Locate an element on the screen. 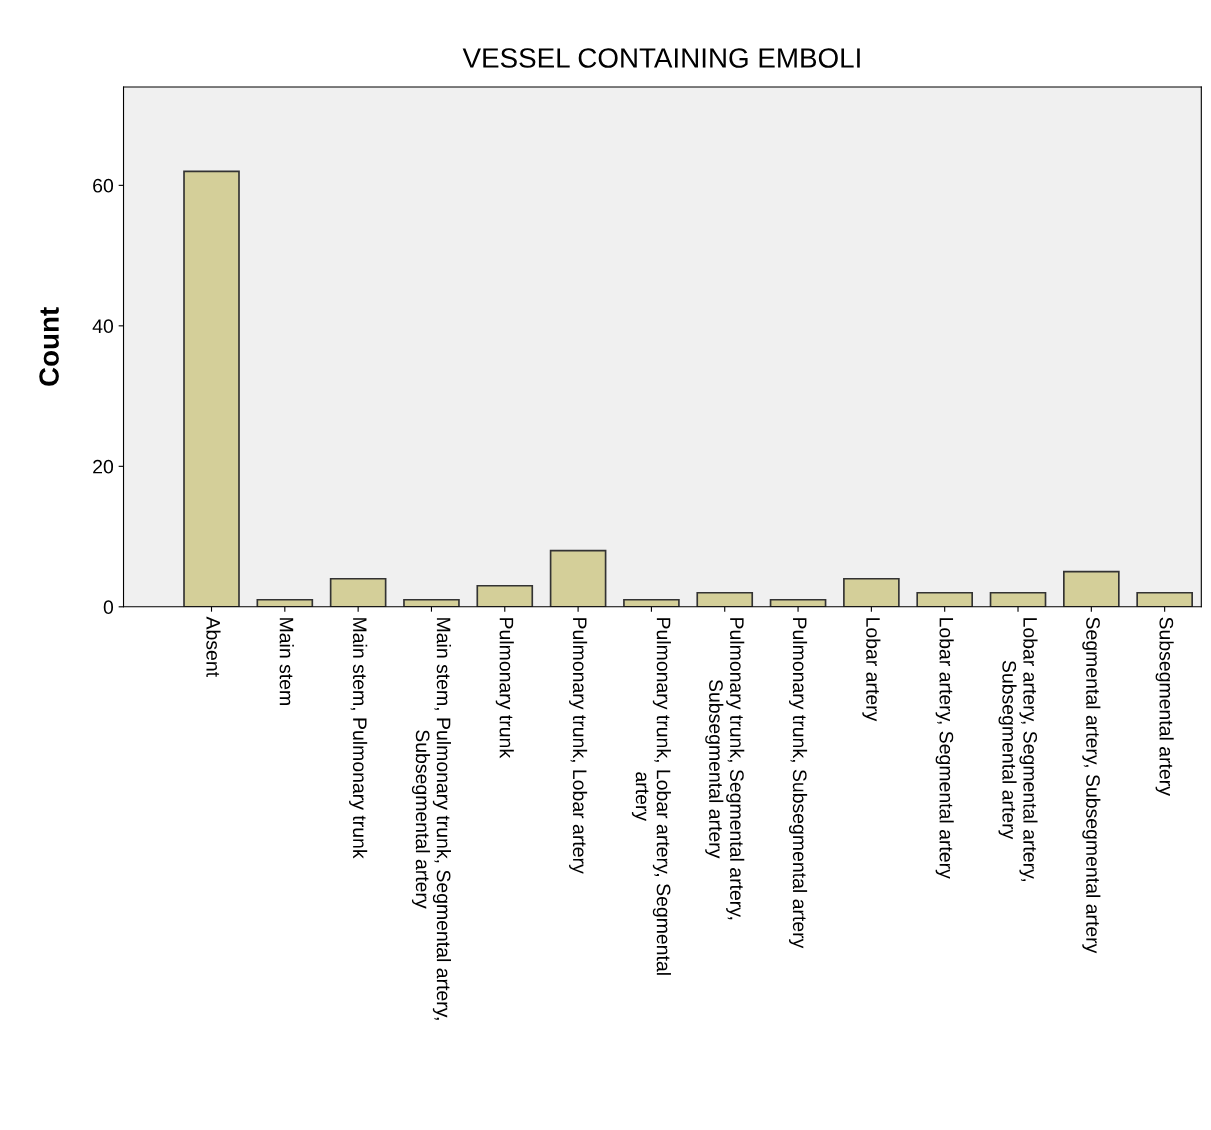 The image size is (1211, 1130). chart-title: VESSEL CONTAINING EMBOLI is located at coordinates (661, 58).